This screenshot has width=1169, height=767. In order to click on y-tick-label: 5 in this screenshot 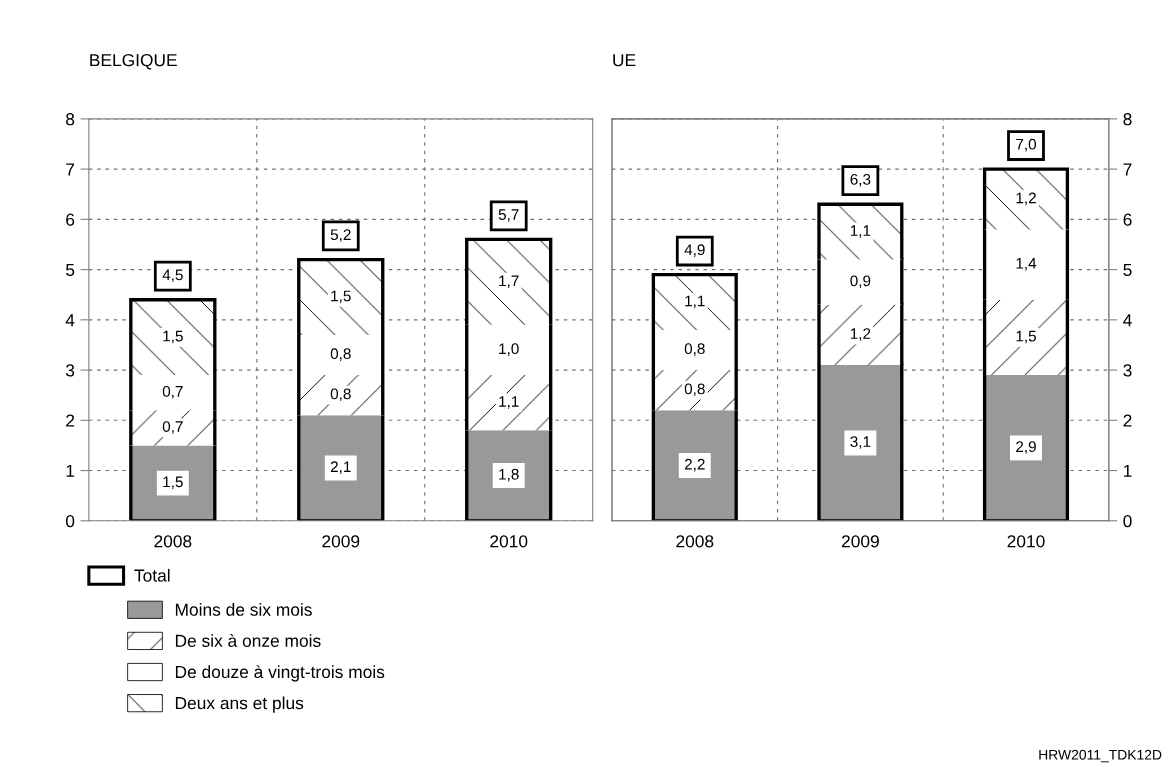, I will do `click(70, 270)`.